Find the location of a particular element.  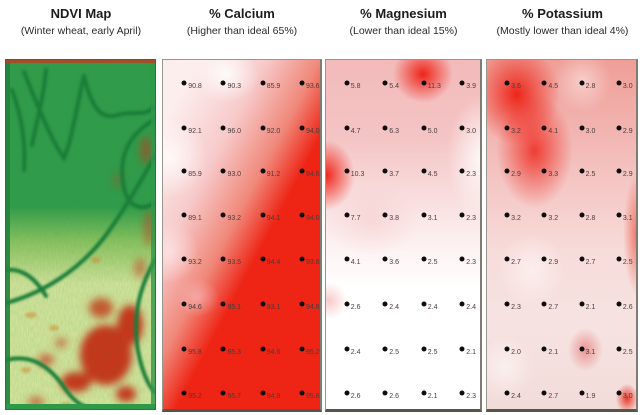

sample-value: 95.3 is located at coordinates (234, 352).